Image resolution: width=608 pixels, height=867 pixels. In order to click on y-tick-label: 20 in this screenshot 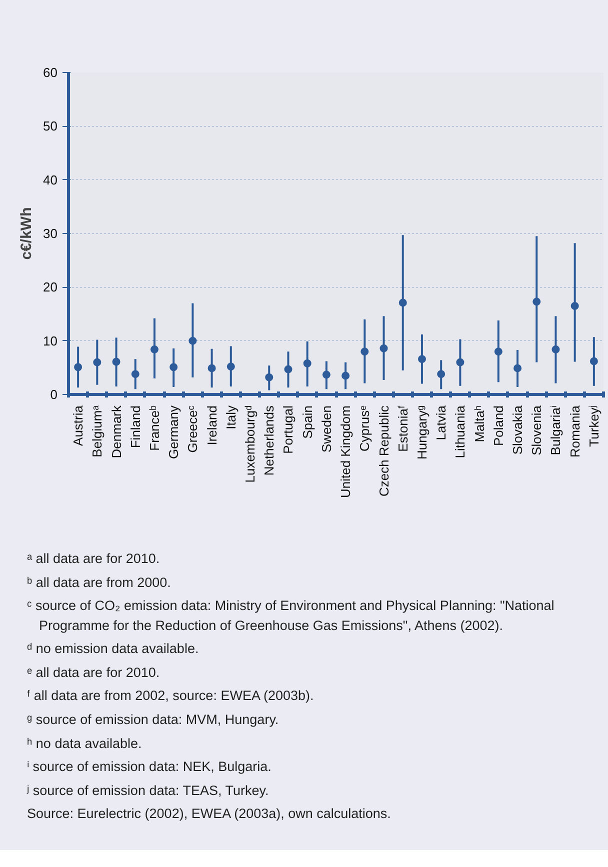, I will do `click(50, 287)`.